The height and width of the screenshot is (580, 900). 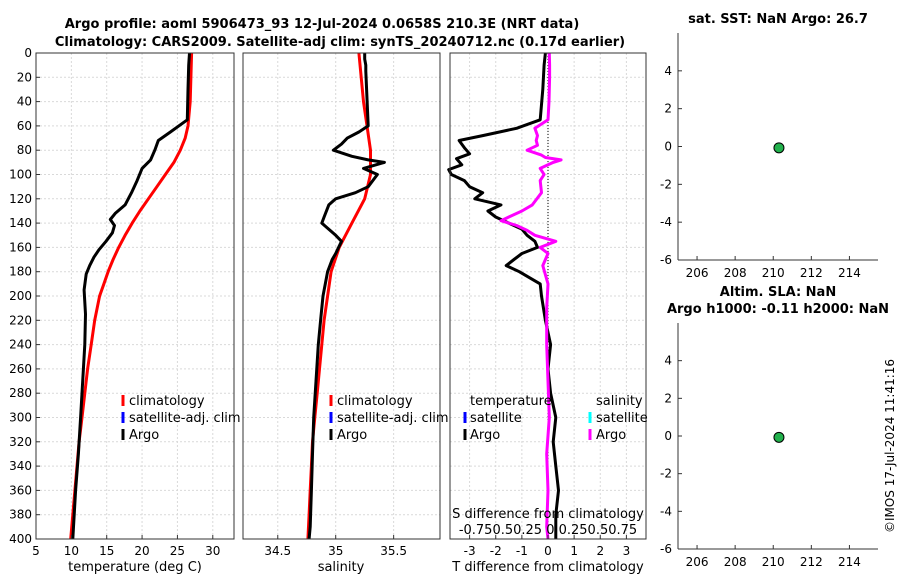 What do you see at coordinates (522, 551) in the screenshot?
I see `x-tick-label: -1` at bounding box center [522, 551].